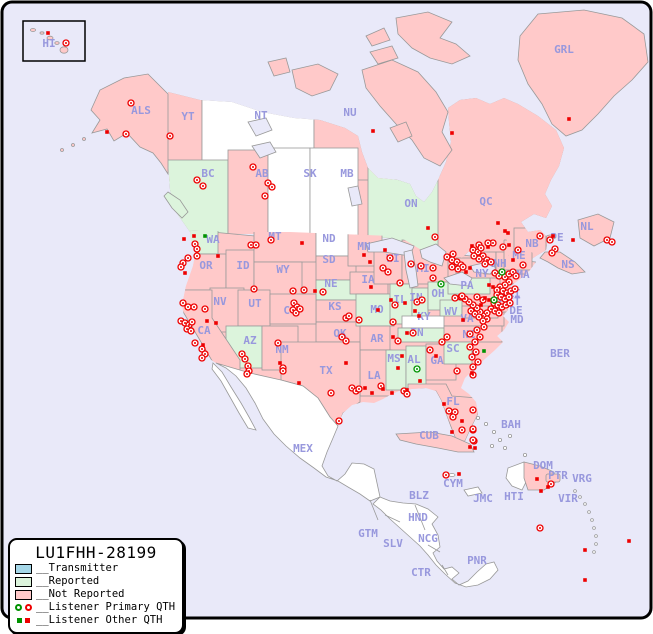  What do you see at coordinates (437, 293) in the screenshot?
I see `region-label-oh: OH` at bounding box center [437, 293].